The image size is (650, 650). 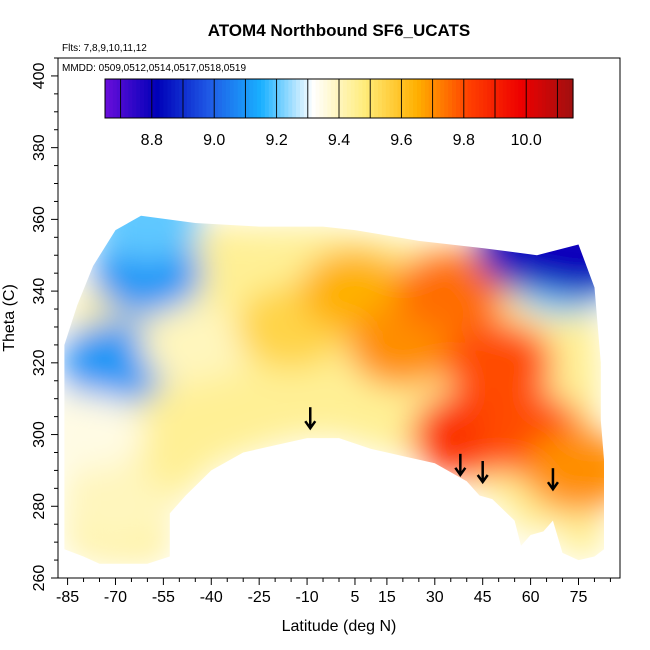 What do you see at coordinates (39, 75) in the screenshot?
I see `y-tick-label-7: 400` at bounding box center [39, 75].